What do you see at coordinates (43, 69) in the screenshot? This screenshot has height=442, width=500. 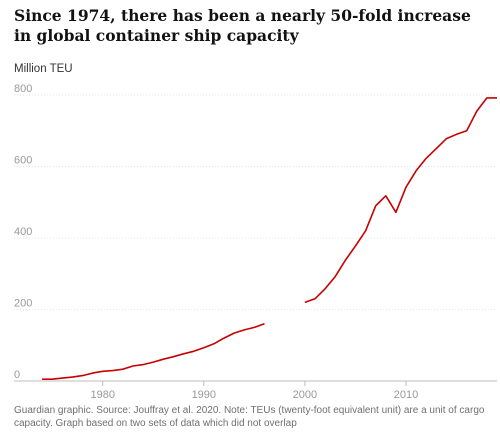 I see `y-axis-label: Million TEU` at bounding box center [43, 69].